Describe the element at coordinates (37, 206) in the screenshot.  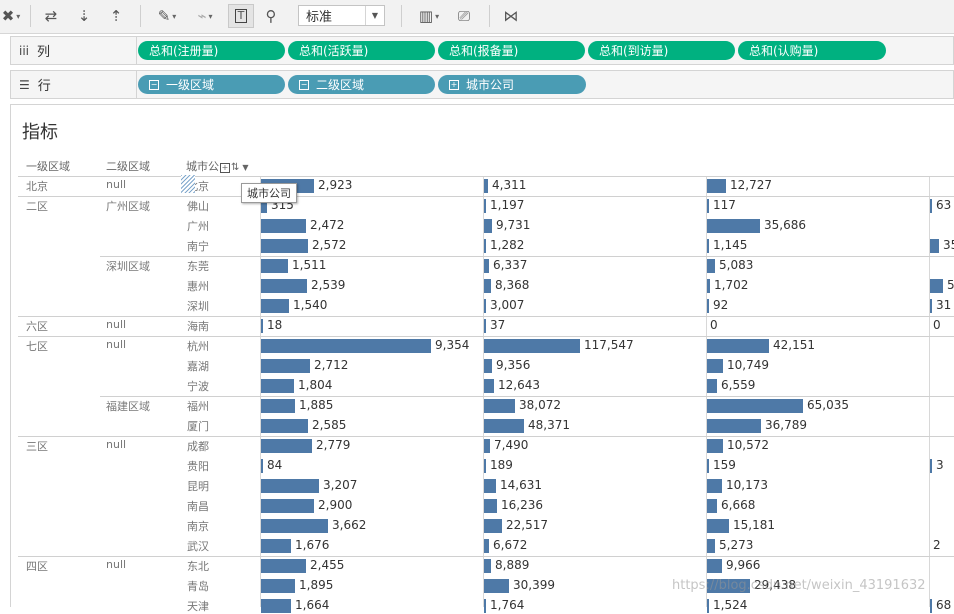
I see `row-header-level1: 二区` at that location.